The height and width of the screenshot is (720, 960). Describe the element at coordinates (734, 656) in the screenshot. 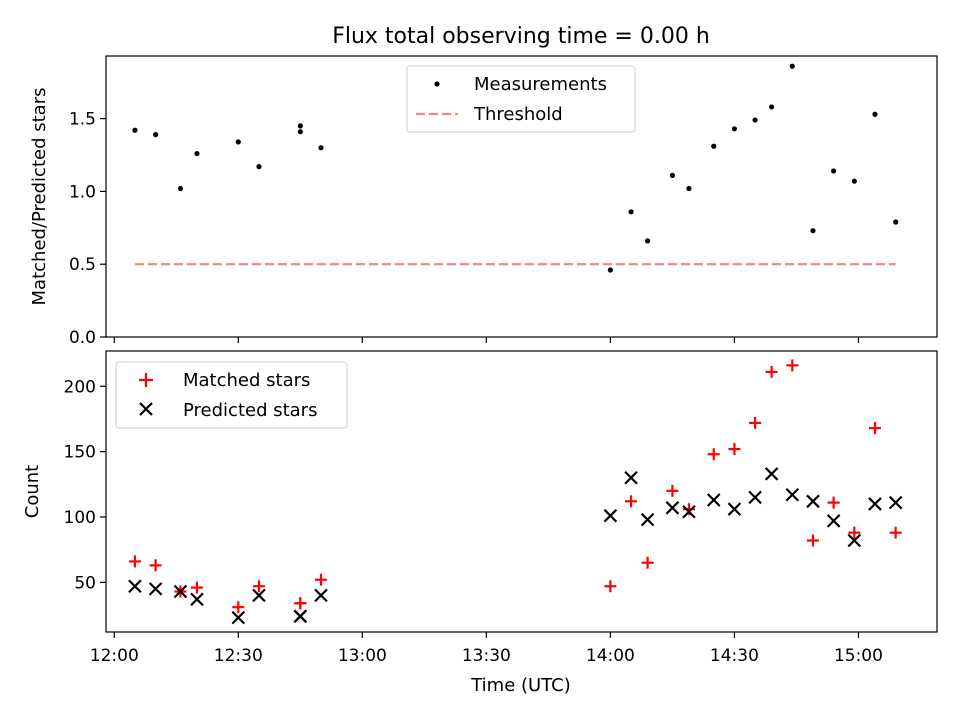

I see `x-tick-label: 14:30` at that location.